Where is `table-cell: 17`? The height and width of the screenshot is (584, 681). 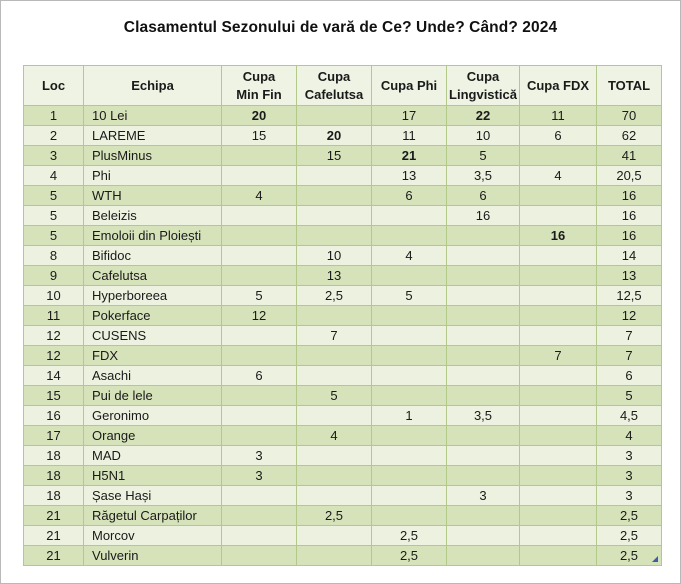 table-cell: 17 is located at coordinates (53, 435).